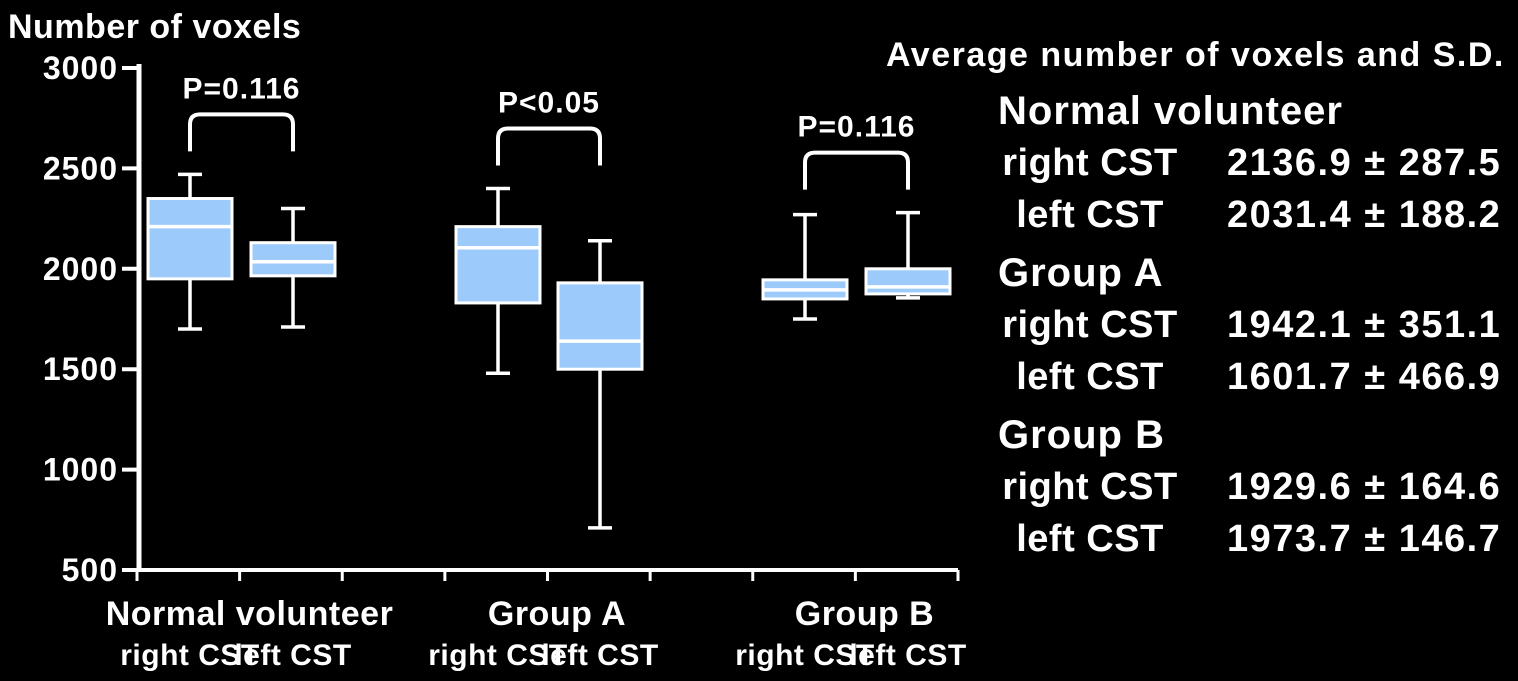  I want to click on x-subcategory-label-normal-volunteer-right-cst: right CST, so click(190, 655).